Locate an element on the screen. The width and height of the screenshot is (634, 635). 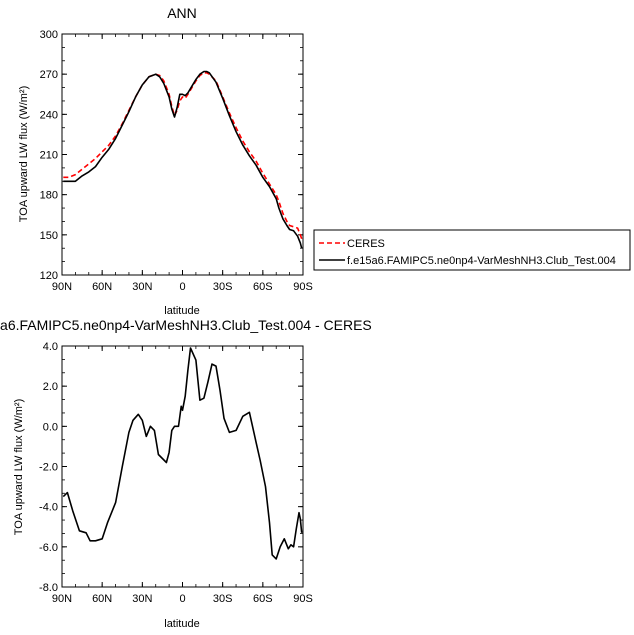
y-tick-label: 240 is located at coordinates (49, 115).